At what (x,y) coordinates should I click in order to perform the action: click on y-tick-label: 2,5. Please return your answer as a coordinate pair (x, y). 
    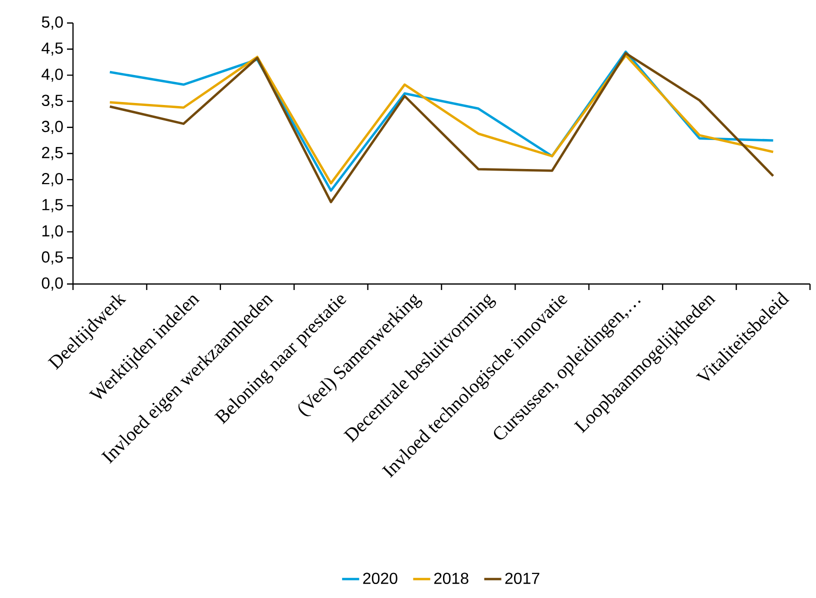
    Looking at the image, I should click on (52, 153).